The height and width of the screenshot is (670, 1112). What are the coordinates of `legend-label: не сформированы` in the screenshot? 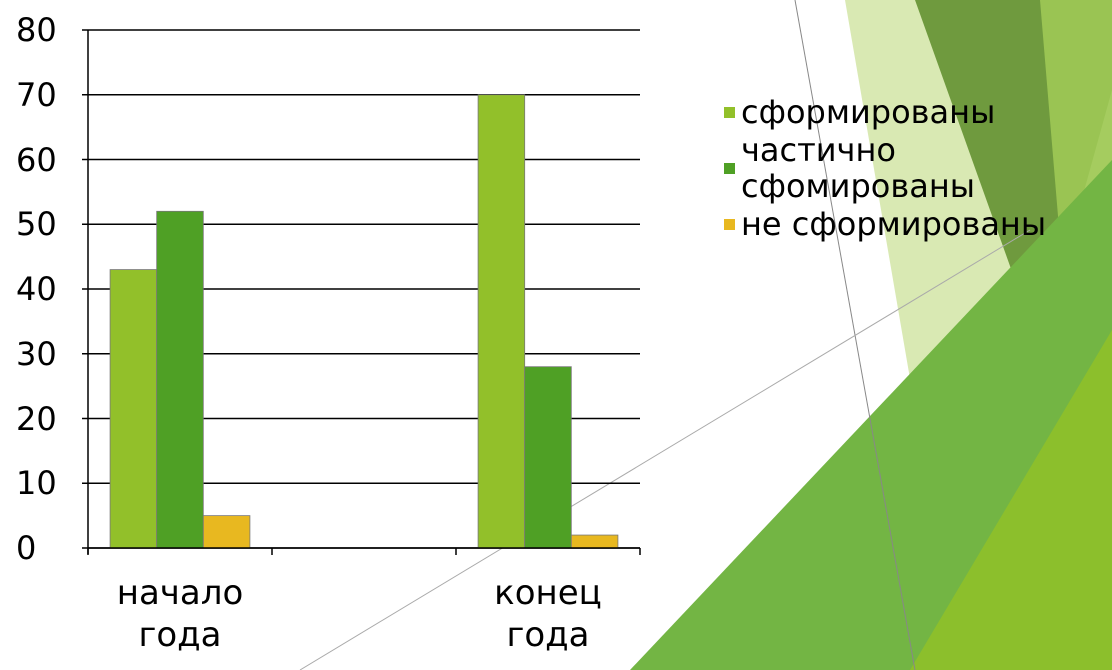 It's located at (894, 224).